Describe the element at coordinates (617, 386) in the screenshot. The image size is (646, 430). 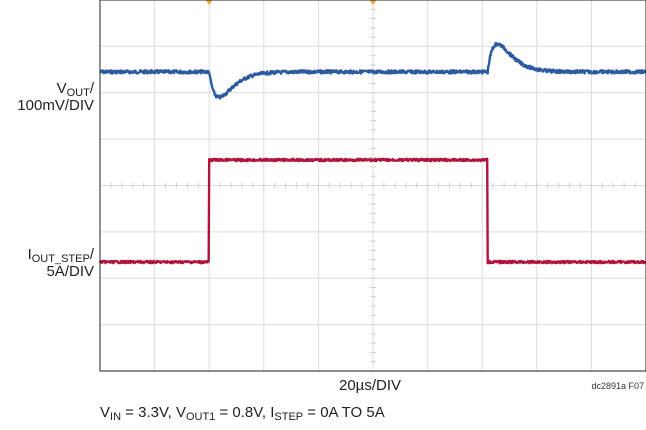
I see `figure-id: dc2891a F07` at that location.